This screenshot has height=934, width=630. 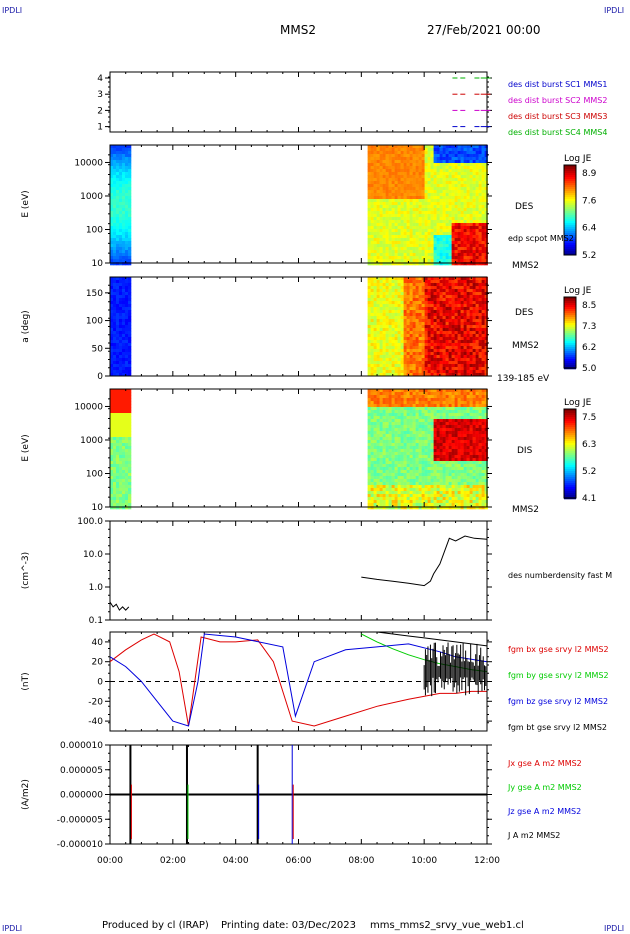 What do you see at coordinates (589, 229) in the screenshot?
I see `des-energy-panel-colorbar-tick: 6.4` at bounding box center [589, 229].